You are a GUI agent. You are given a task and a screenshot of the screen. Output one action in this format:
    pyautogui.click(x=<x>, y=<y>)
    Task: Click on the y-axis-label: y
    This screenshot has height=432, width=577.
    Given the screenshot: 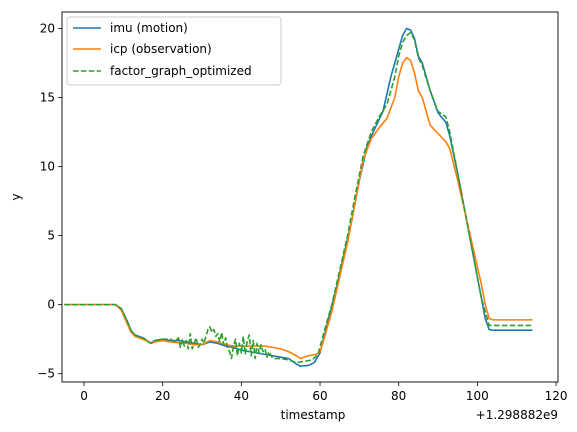 What is the action you would take?
    pyautogui.click(x=16, y=196)
    